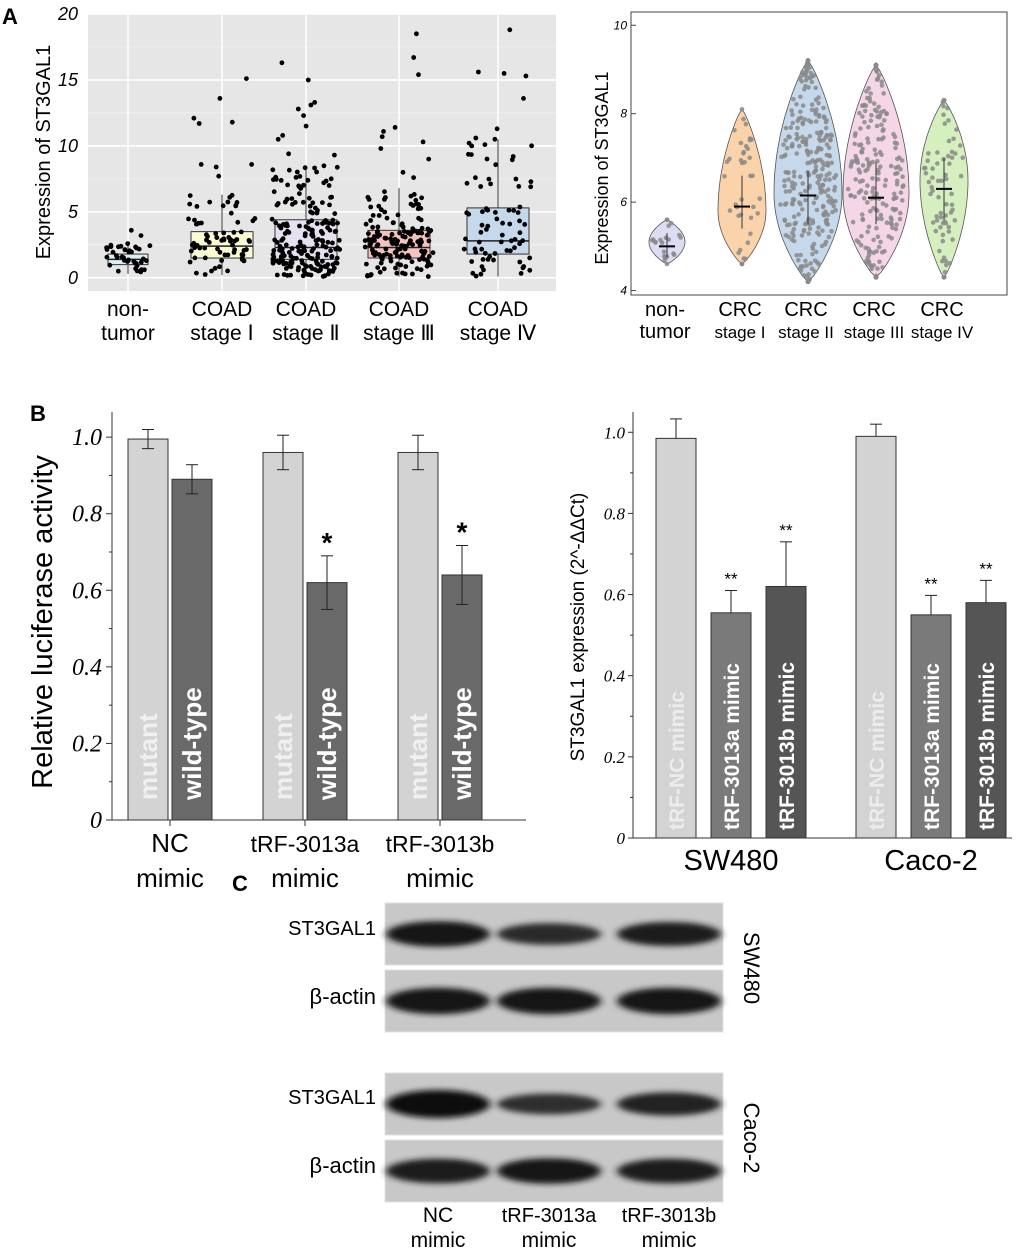 The width and height of the screenshot is (1020, 1254). I want to click on blot-band, so click(669, 1171).